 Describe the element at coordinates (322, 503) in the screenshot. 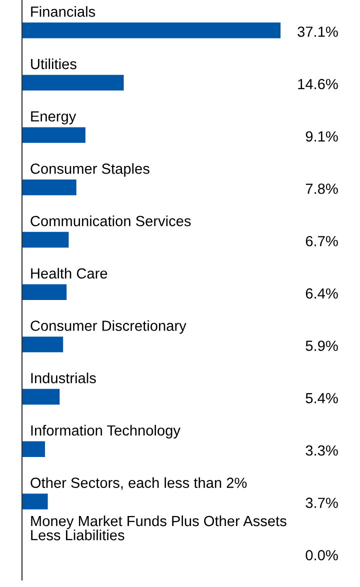

I see `data-label: 3.7%` at that location.